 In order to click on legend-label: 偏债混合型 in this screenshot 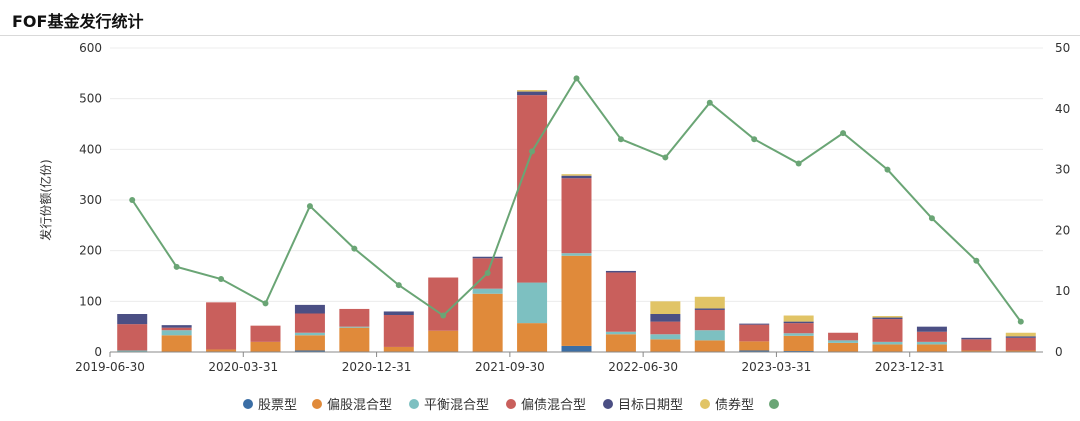, I will do `click(553, 405)`.